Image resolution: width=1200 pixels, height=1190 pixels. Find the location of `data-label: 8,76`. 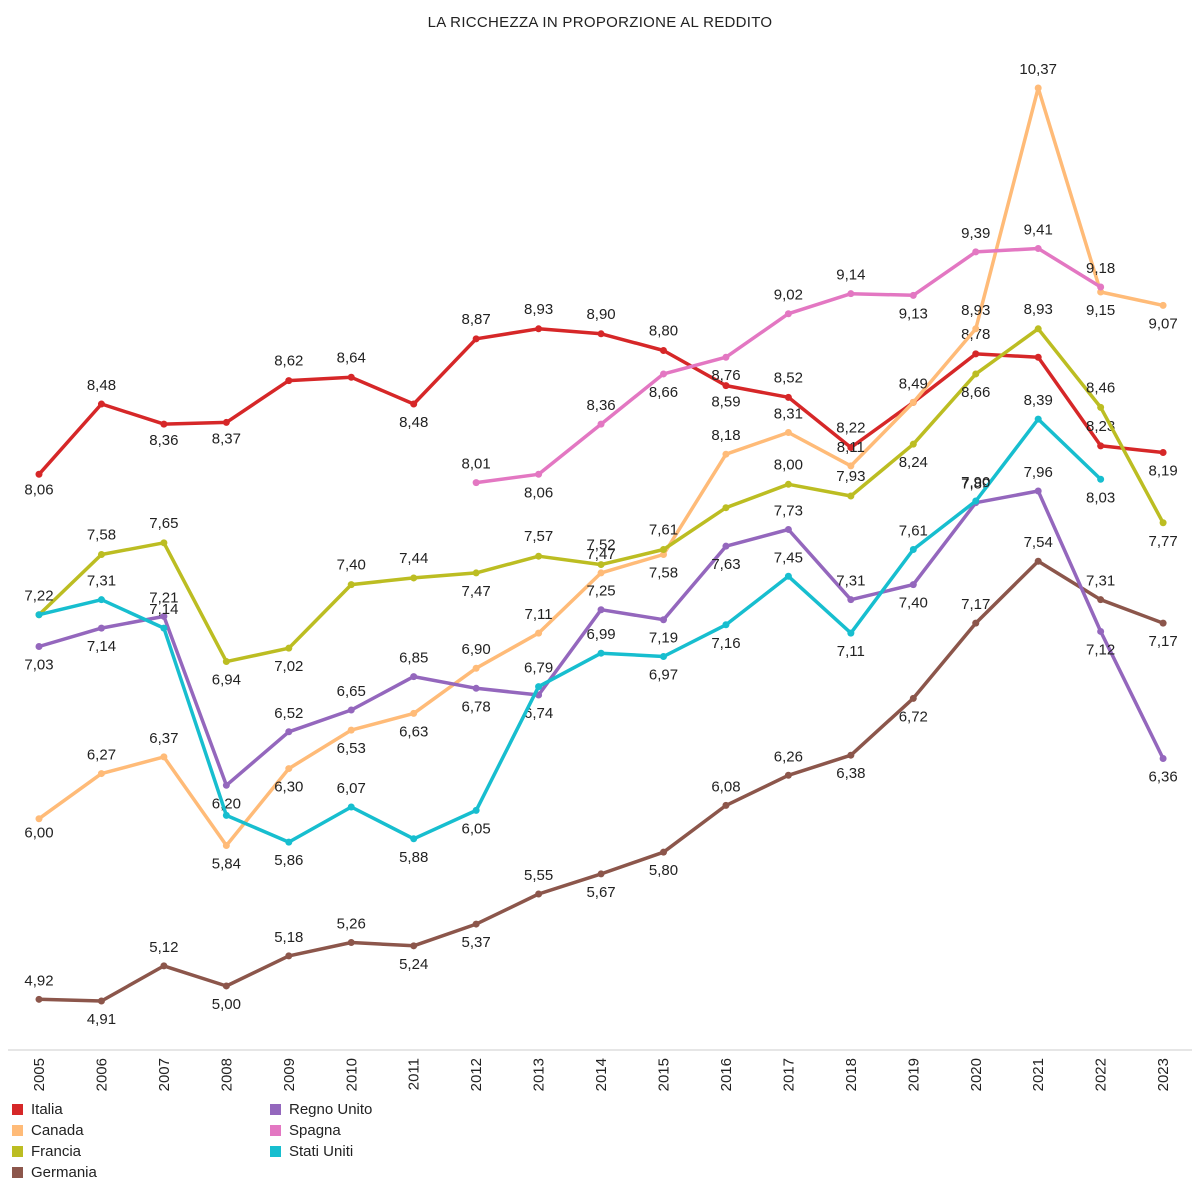

data-label: 8,76 is located at coordinates (725, 375).